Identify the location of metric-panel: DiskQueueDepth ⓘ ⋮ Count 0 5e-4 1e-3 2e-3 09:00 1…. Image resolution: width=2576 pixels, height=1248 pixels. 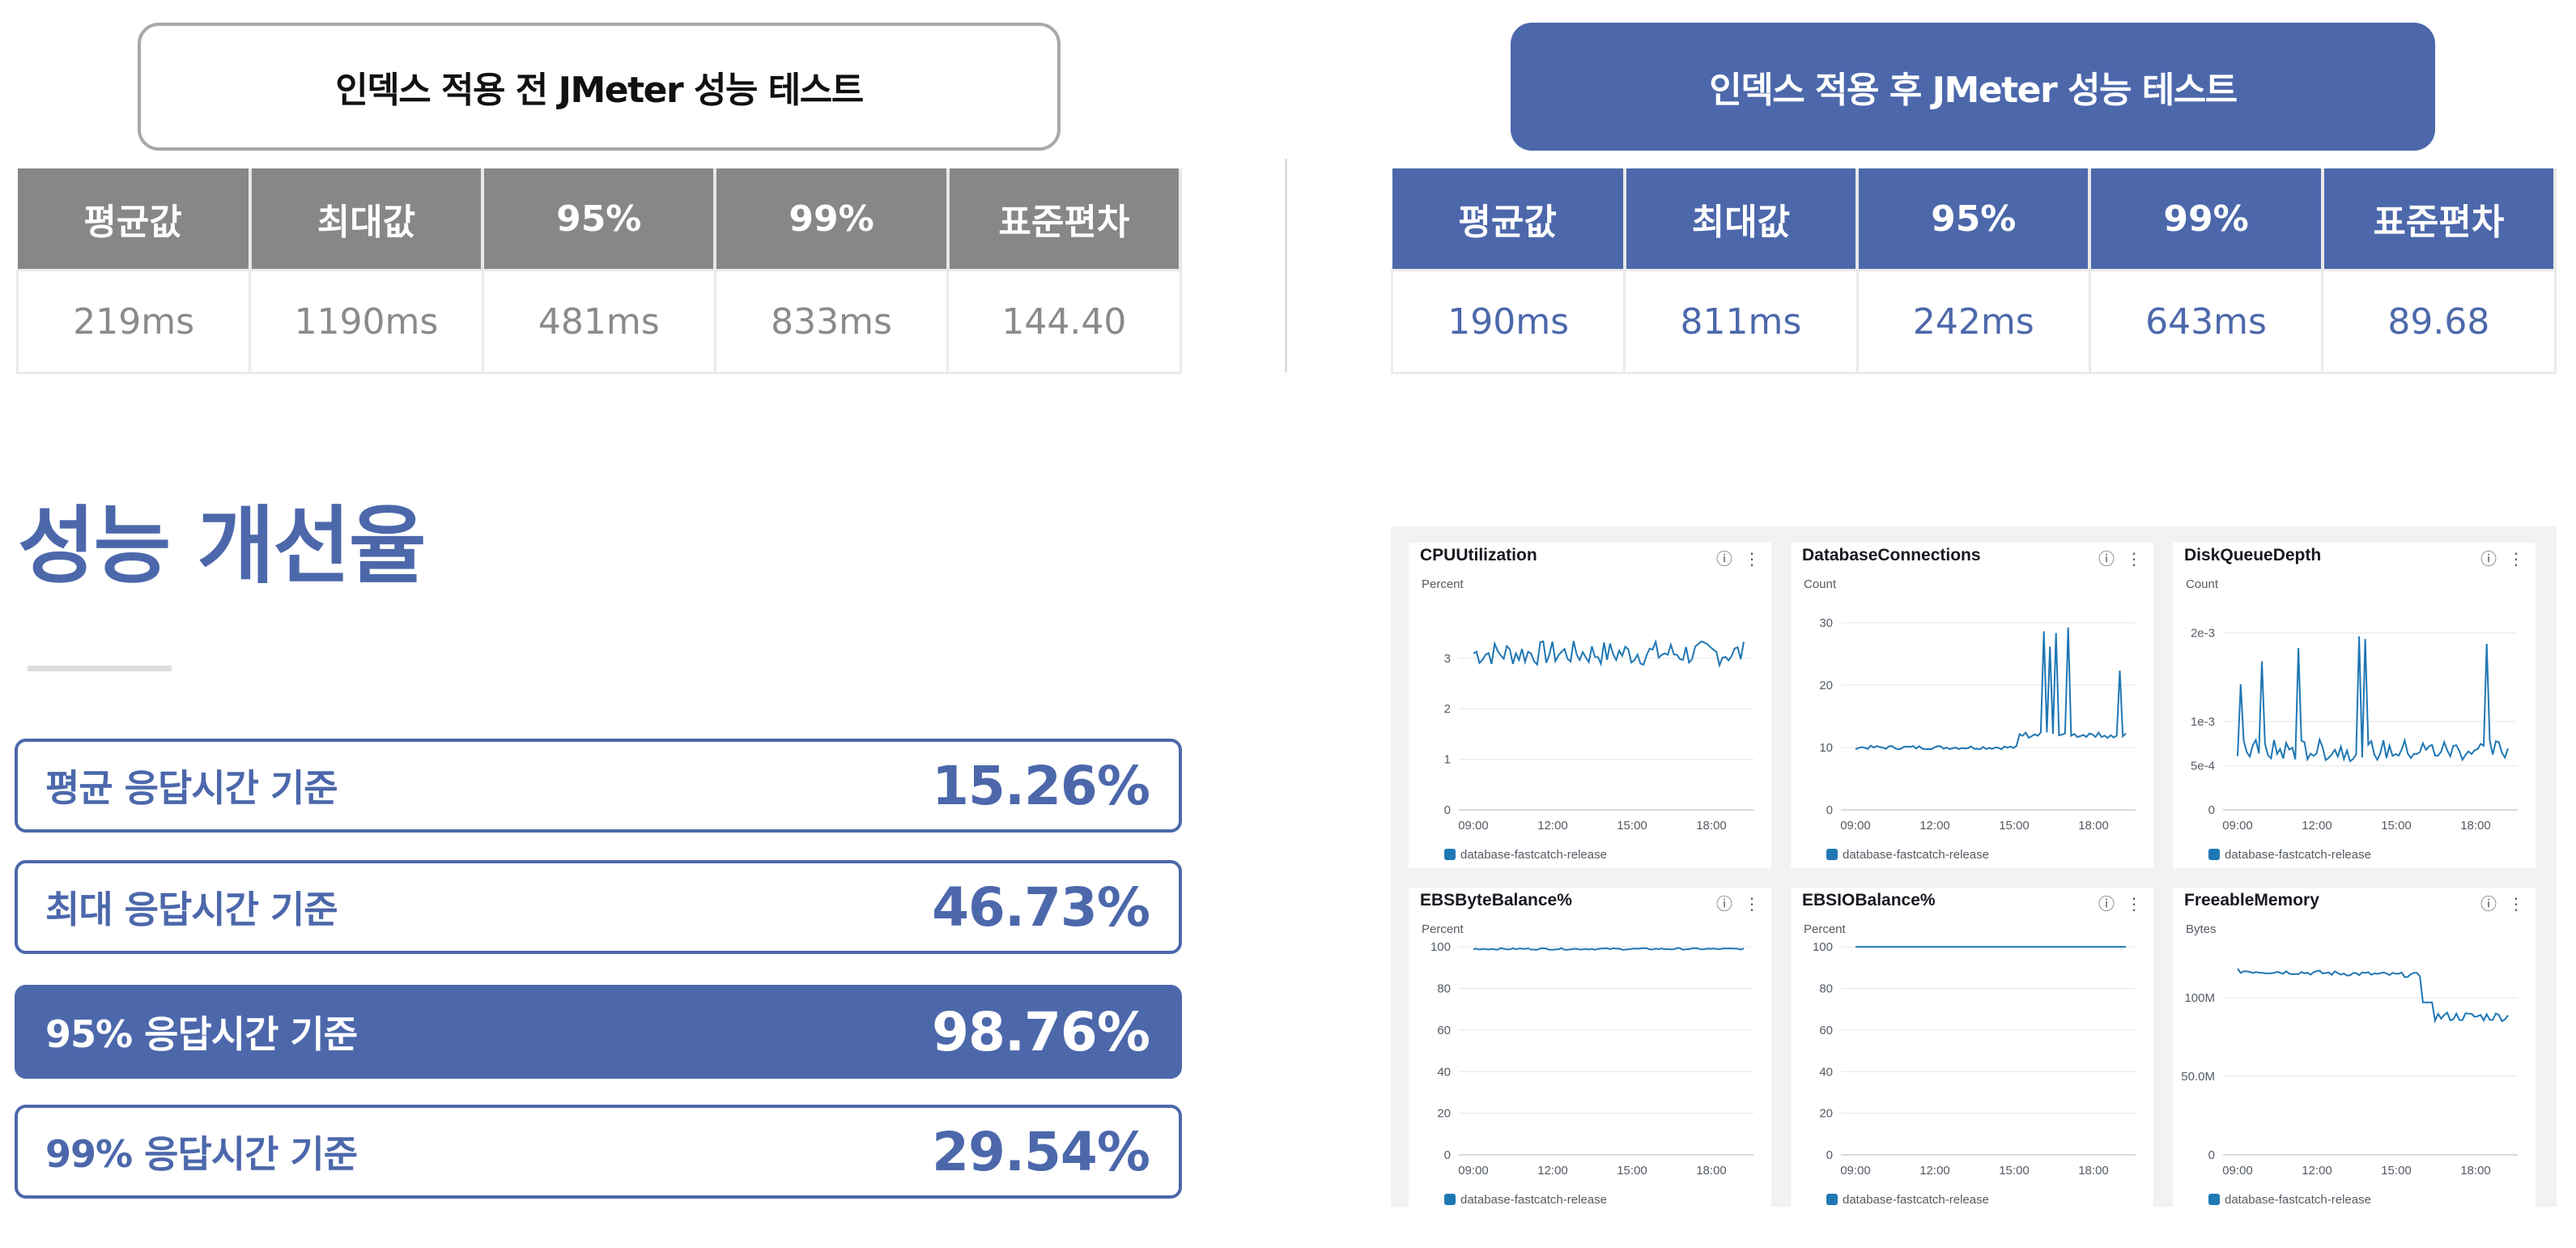
(2355, 705).